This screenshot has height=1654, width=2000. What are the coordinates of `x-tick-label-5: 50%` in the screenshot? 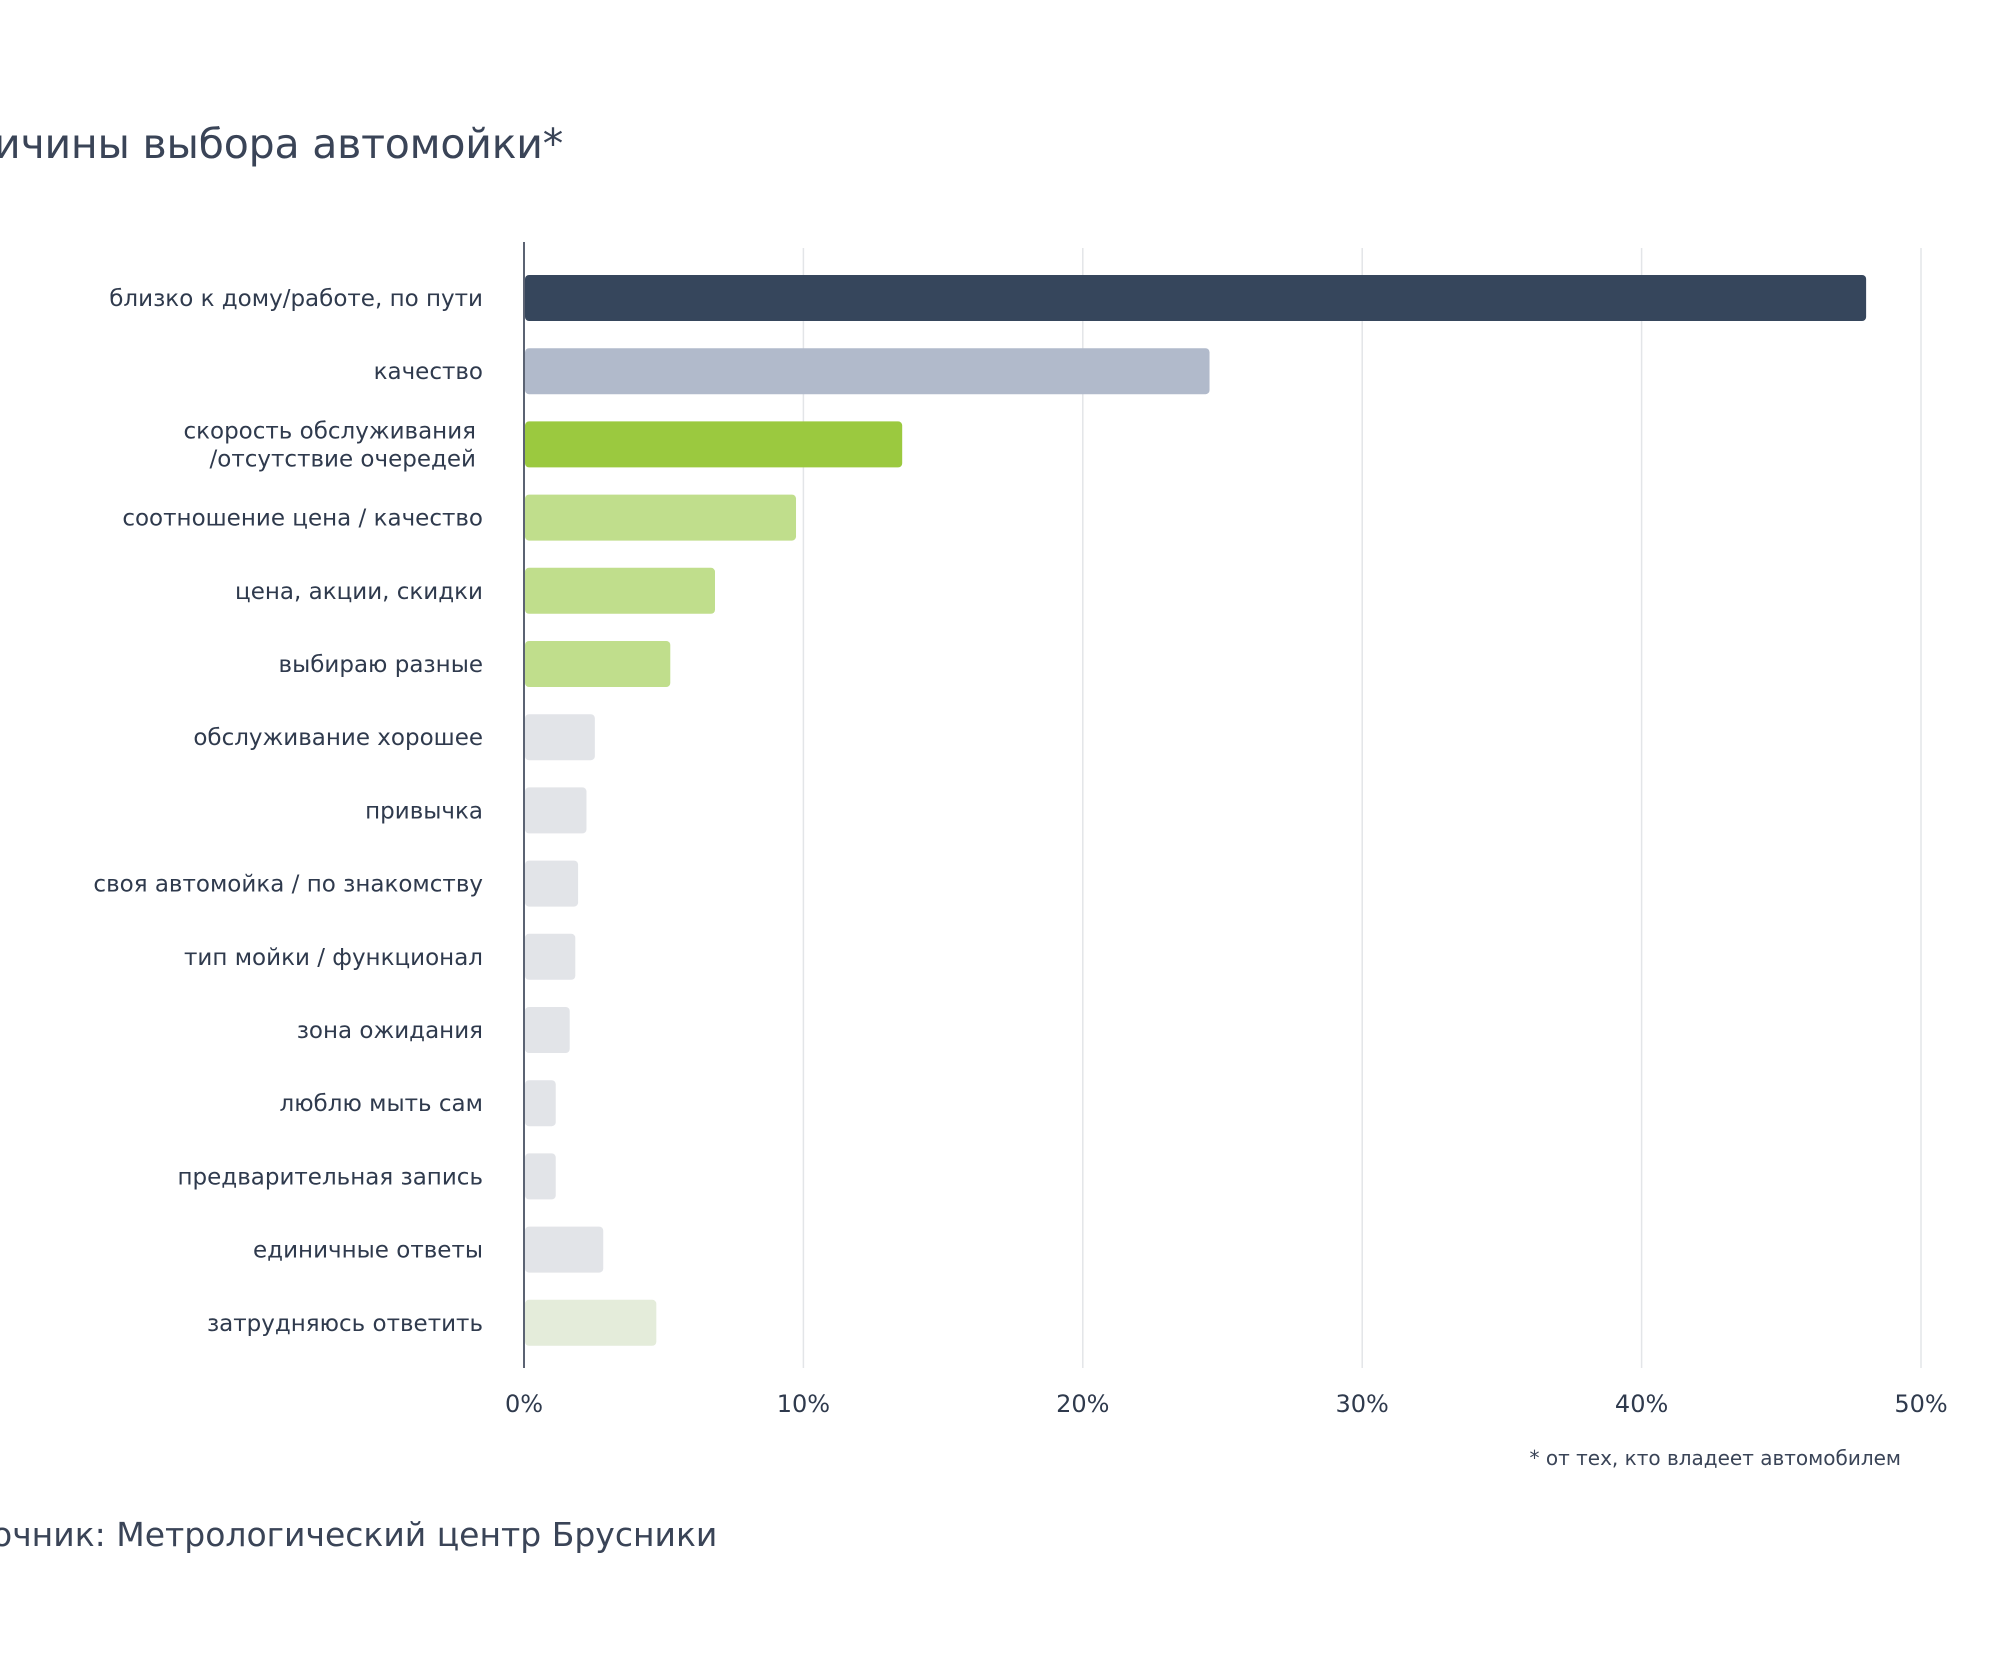 It's located at (1920, 1404).